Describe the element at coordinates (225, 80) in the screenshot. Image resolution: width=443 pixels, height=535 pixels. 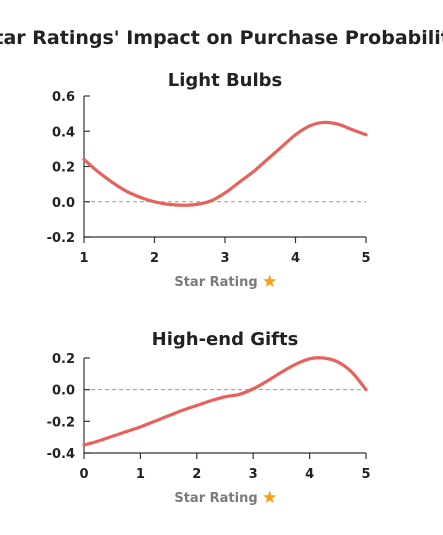
I see `chart-title: Light Bulbs` at that location.